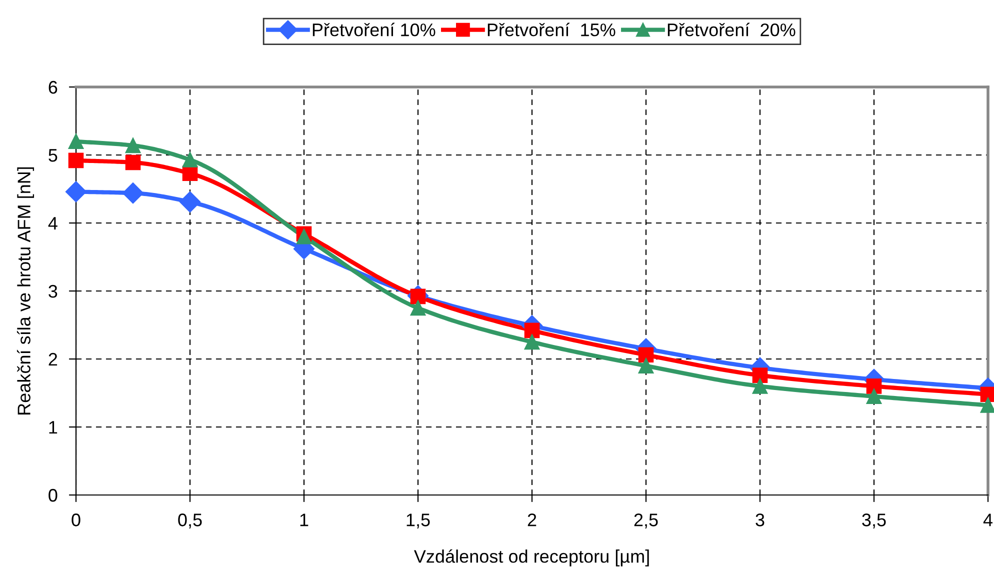 The height and width of the screenshot is (581, 994). I want to click on x-axis-title: Vzdálenost od receptoru [µm], so click(531, 557).